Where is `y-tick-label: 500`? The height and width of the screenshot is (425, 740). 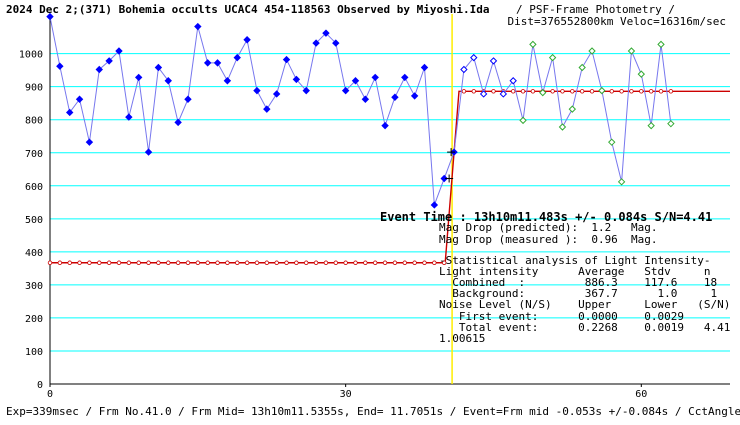 y-tick-label: 500 is located at coordinates (34, 220).